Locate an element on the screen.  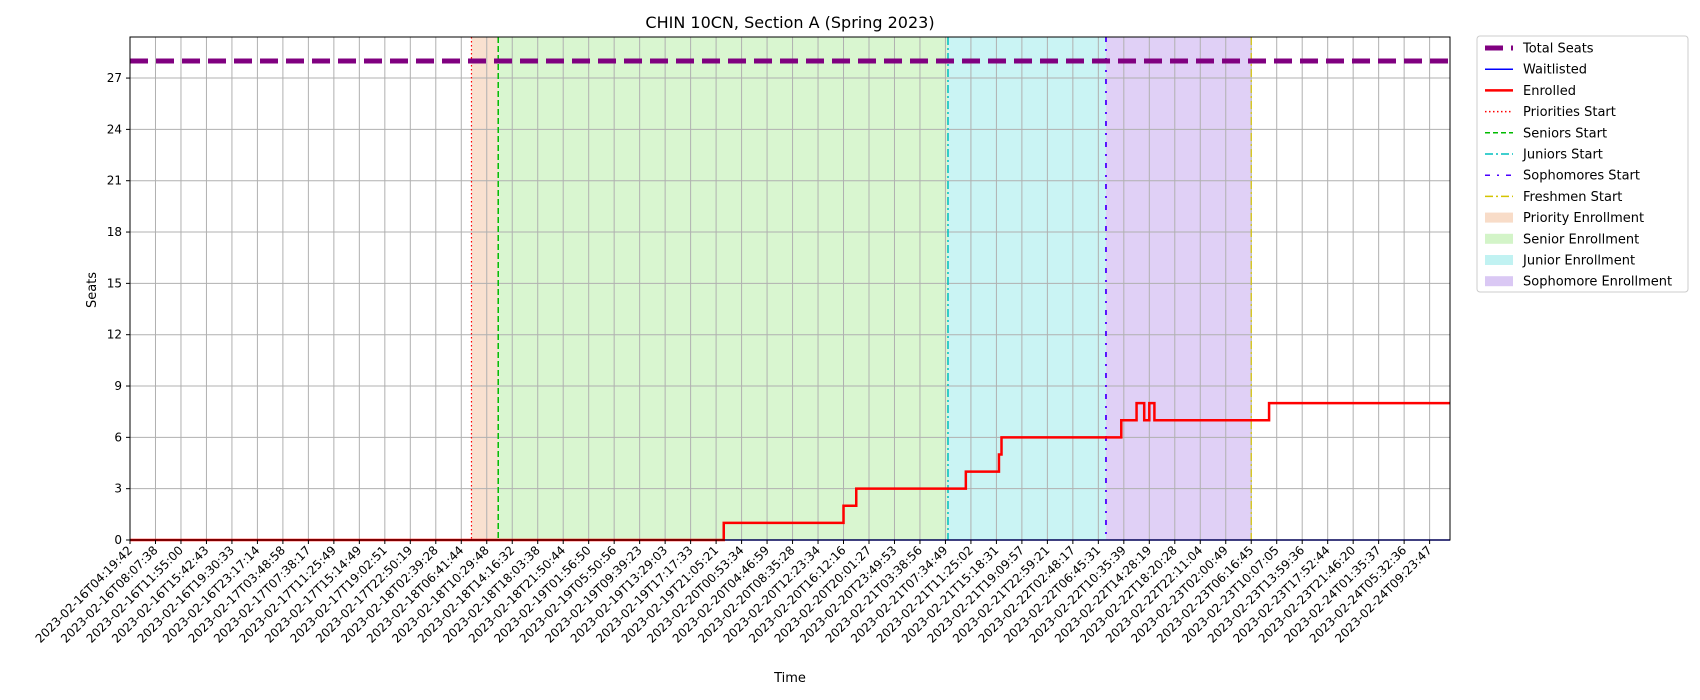
x-axis-label: Time is located at coordinates (789, 678).